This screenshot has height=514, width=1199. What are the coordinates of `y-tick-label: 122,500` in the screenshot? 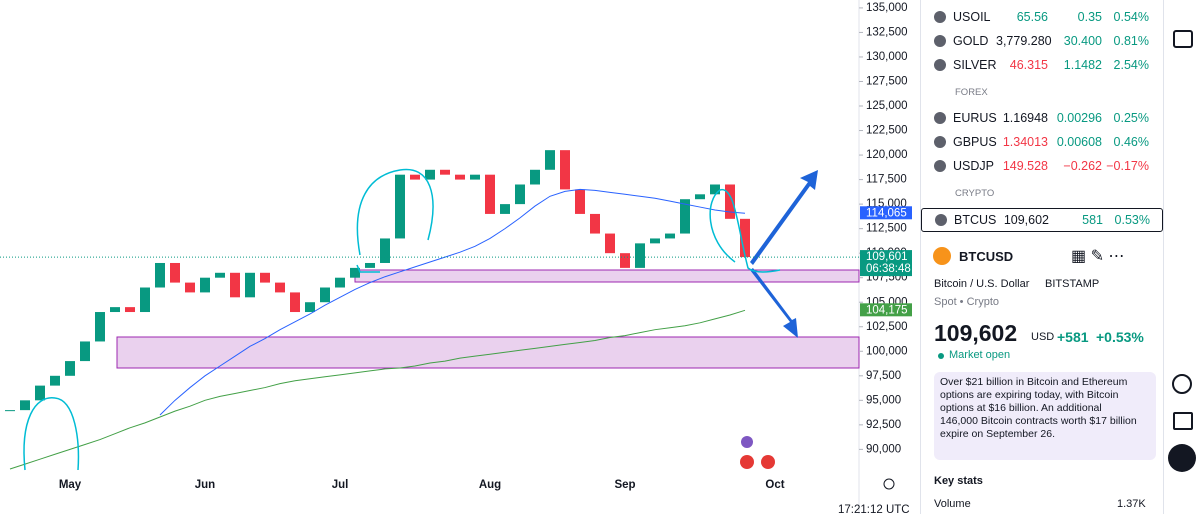 It's located at (887, 131).